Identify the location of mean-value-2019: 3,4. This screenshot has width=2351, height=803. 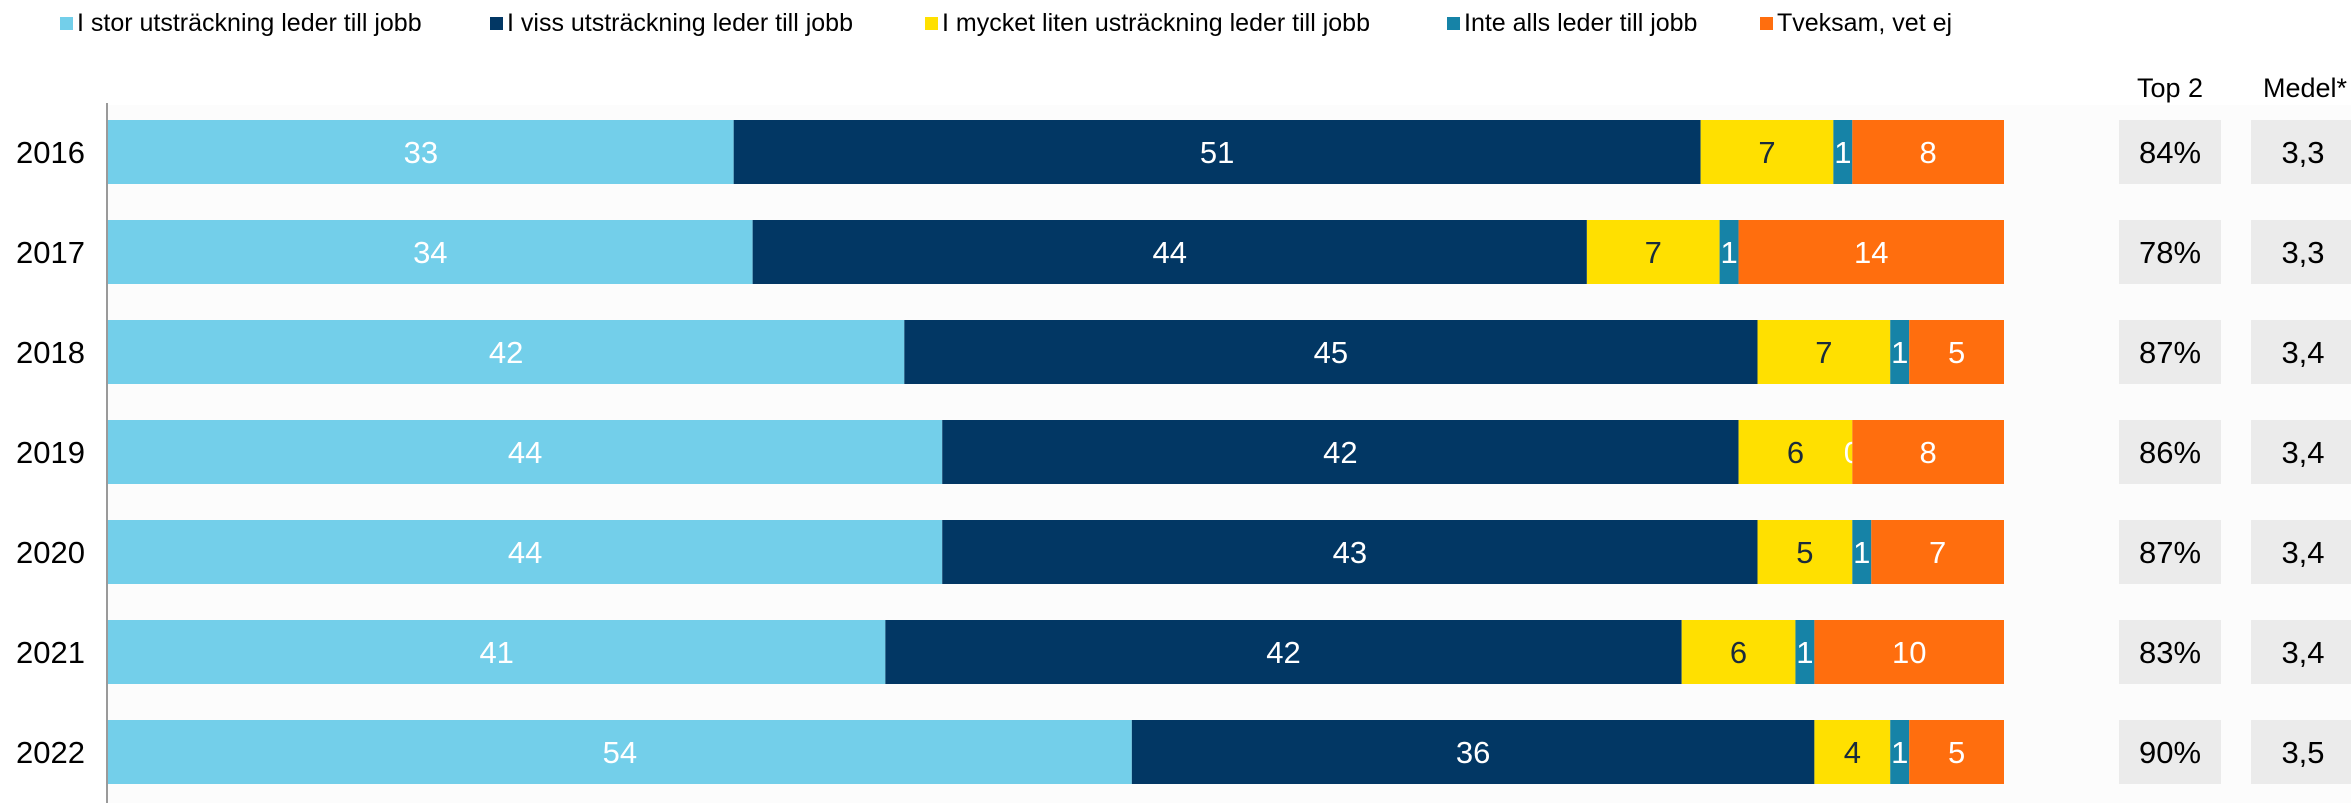
(2302, 452).